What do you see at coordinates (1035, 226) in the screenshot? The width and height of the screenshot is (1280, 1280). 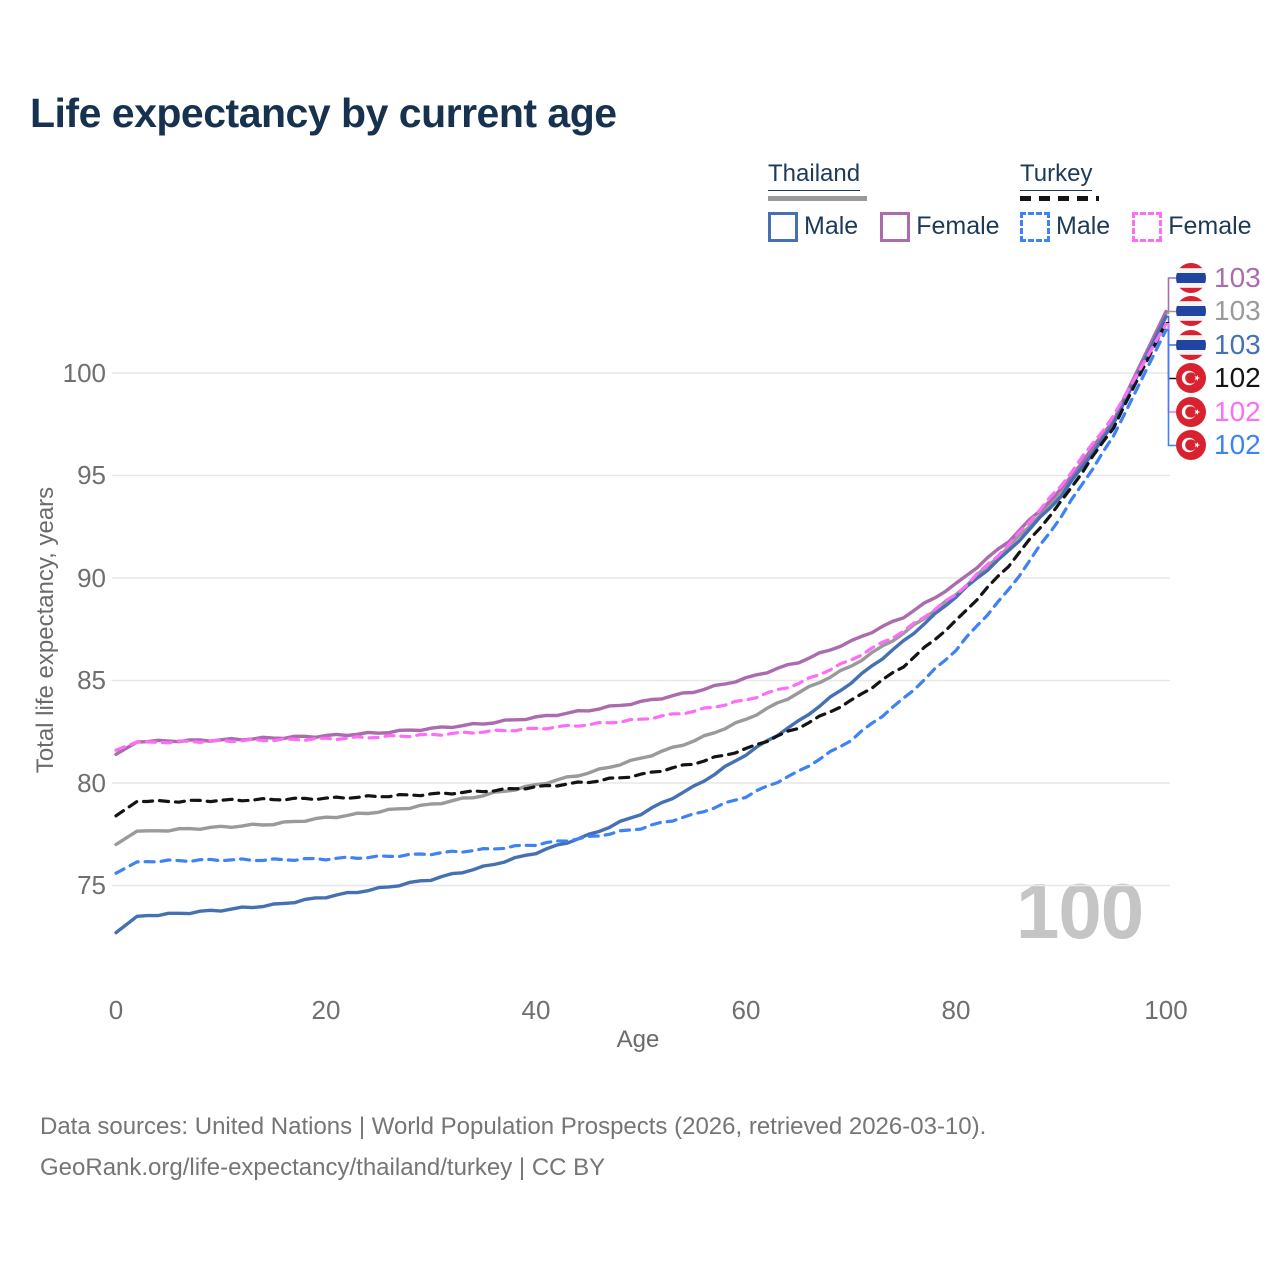 I see `turkey-male-swatch` at bounding box center [1035, 226].